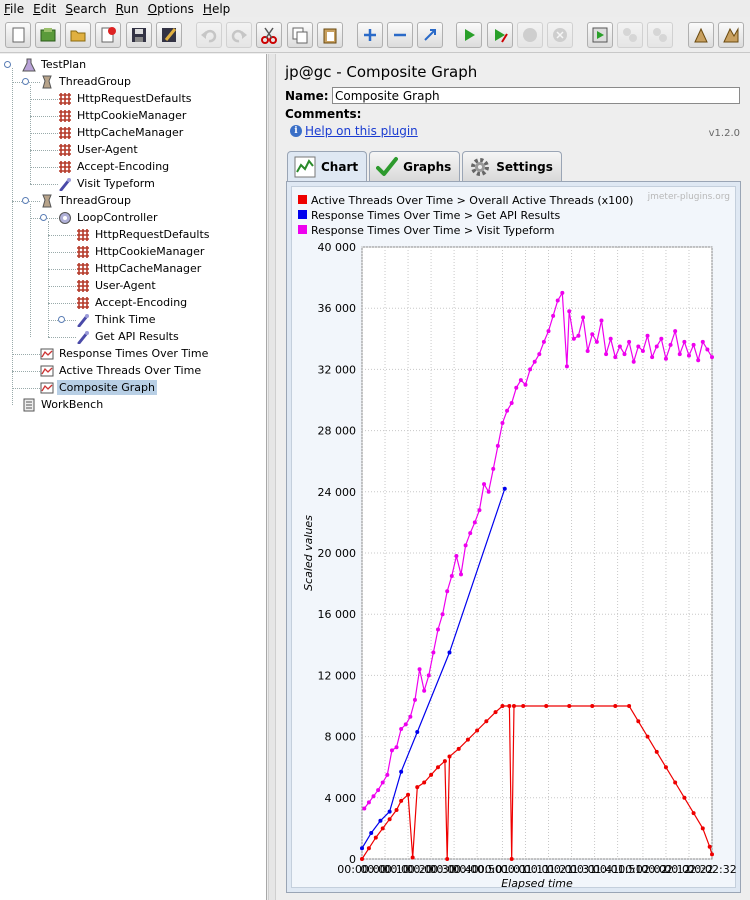 The height and width of the screenshot is (900, 750). I want to click on remote-stop-button, so click(630, 35).